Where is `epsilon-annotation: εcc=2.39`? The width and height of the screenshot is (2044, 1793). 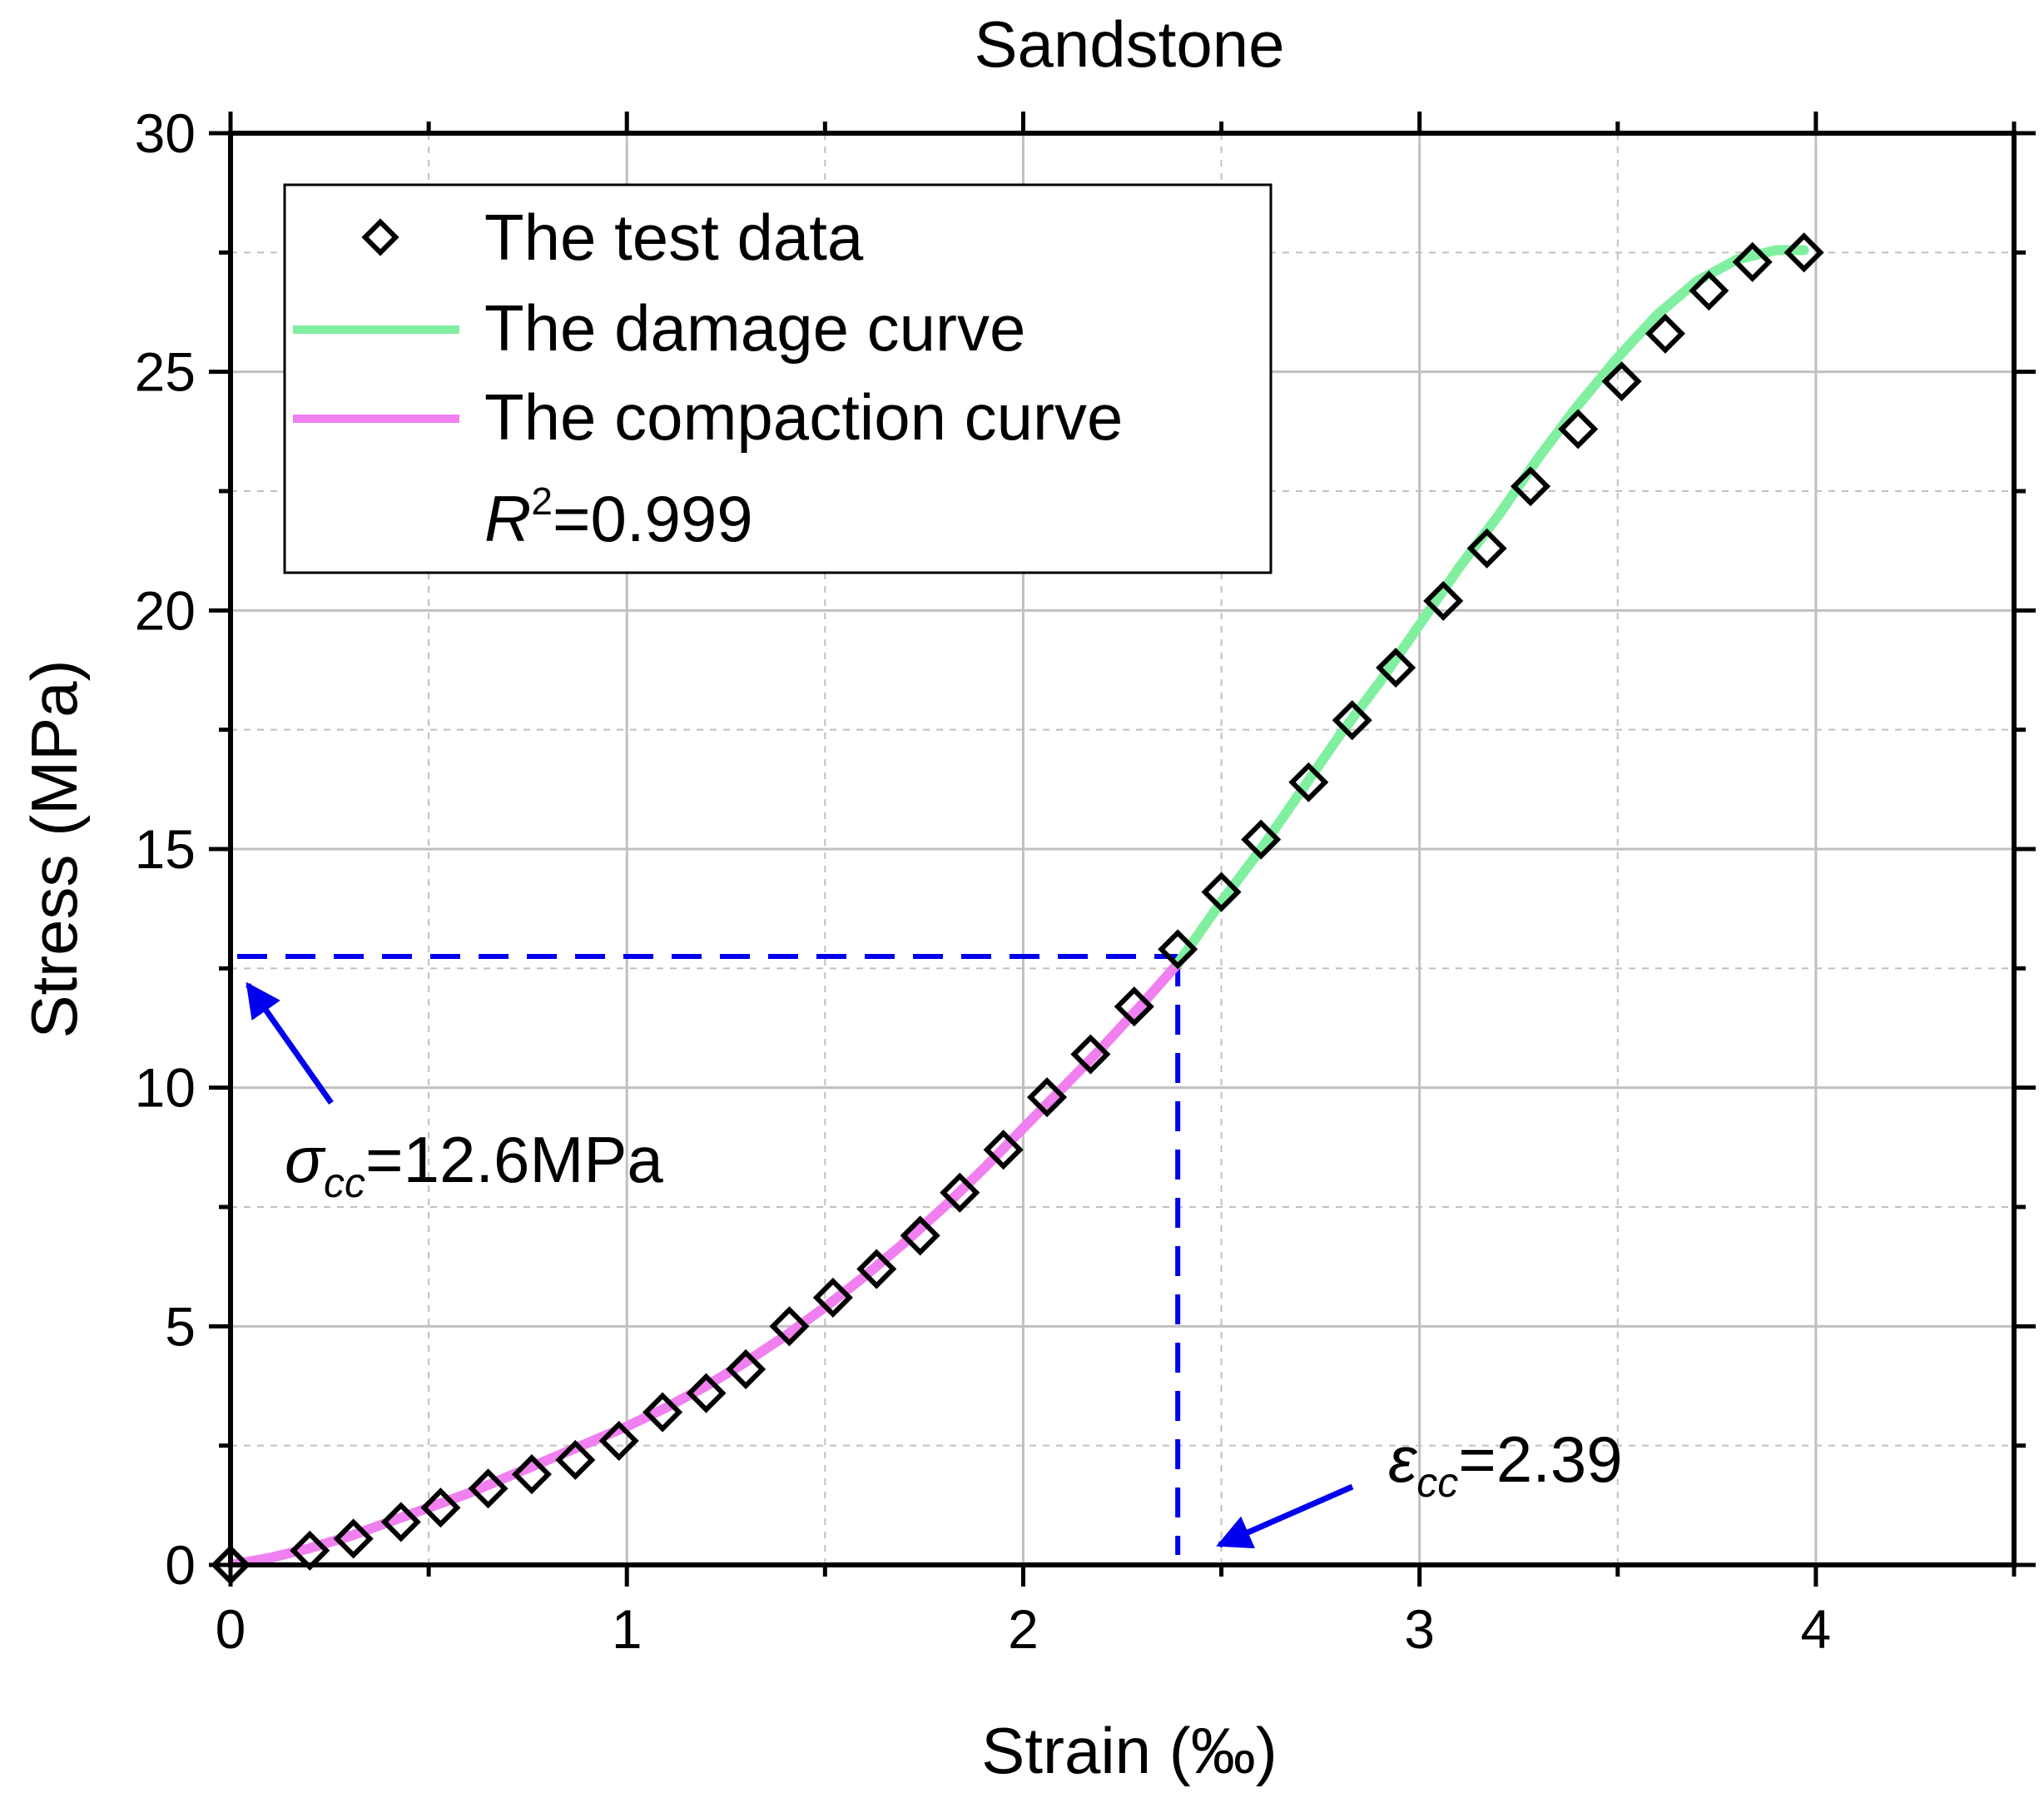
epsilon-annotation: εcc=2.39 is located at coordinates (1506, 1464).